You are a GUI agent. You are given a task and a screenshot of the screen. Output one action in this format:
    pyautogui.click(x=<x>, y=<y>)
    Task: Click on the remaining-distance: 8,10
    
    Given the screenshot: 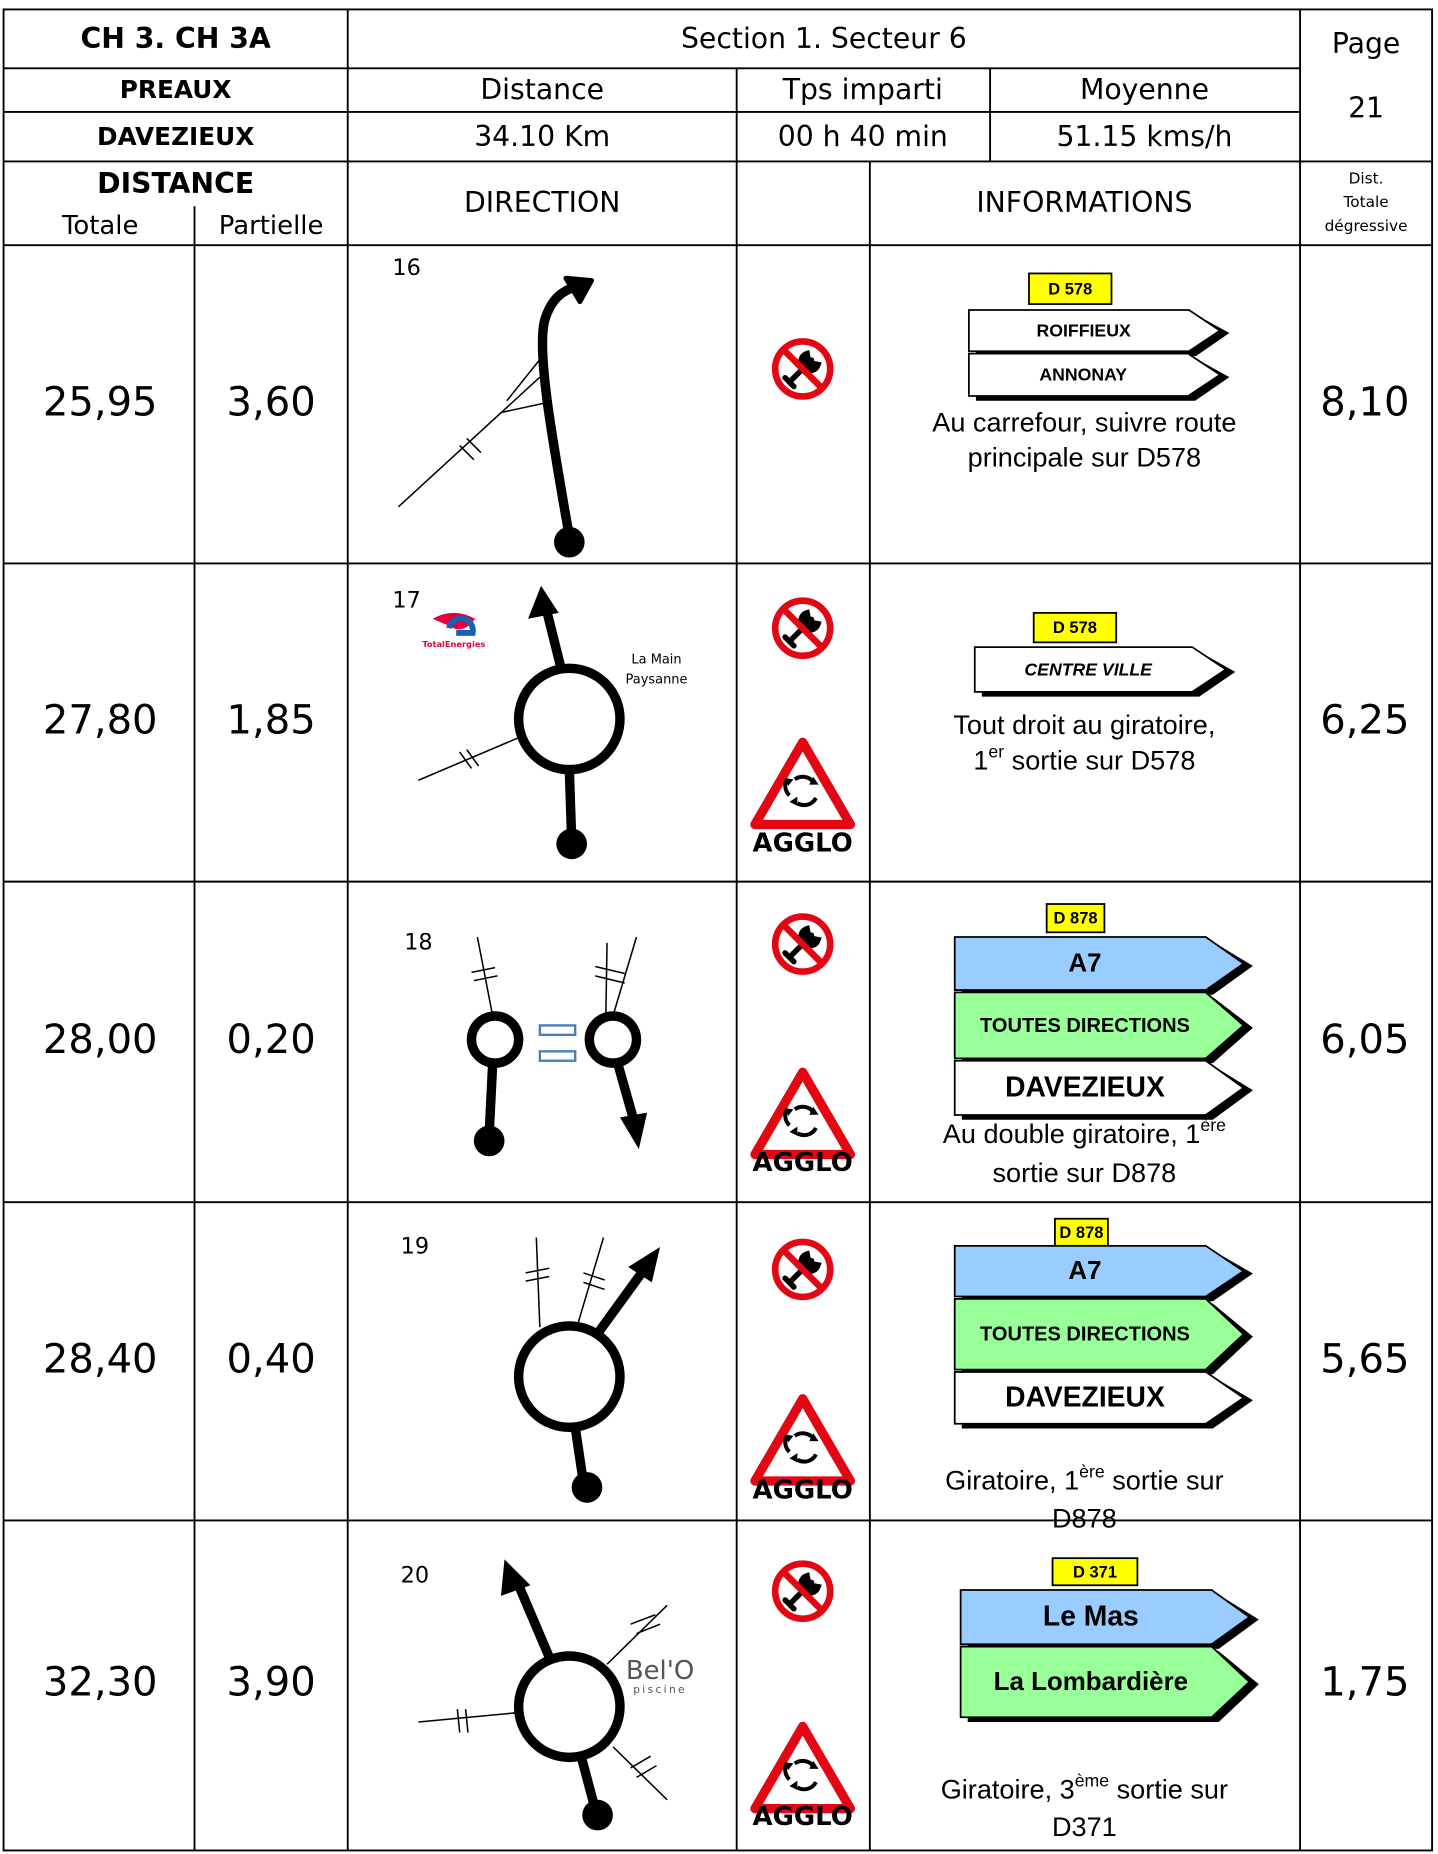 What is the action you would take?
    pyautogui.click(x=1364, y=402)
    